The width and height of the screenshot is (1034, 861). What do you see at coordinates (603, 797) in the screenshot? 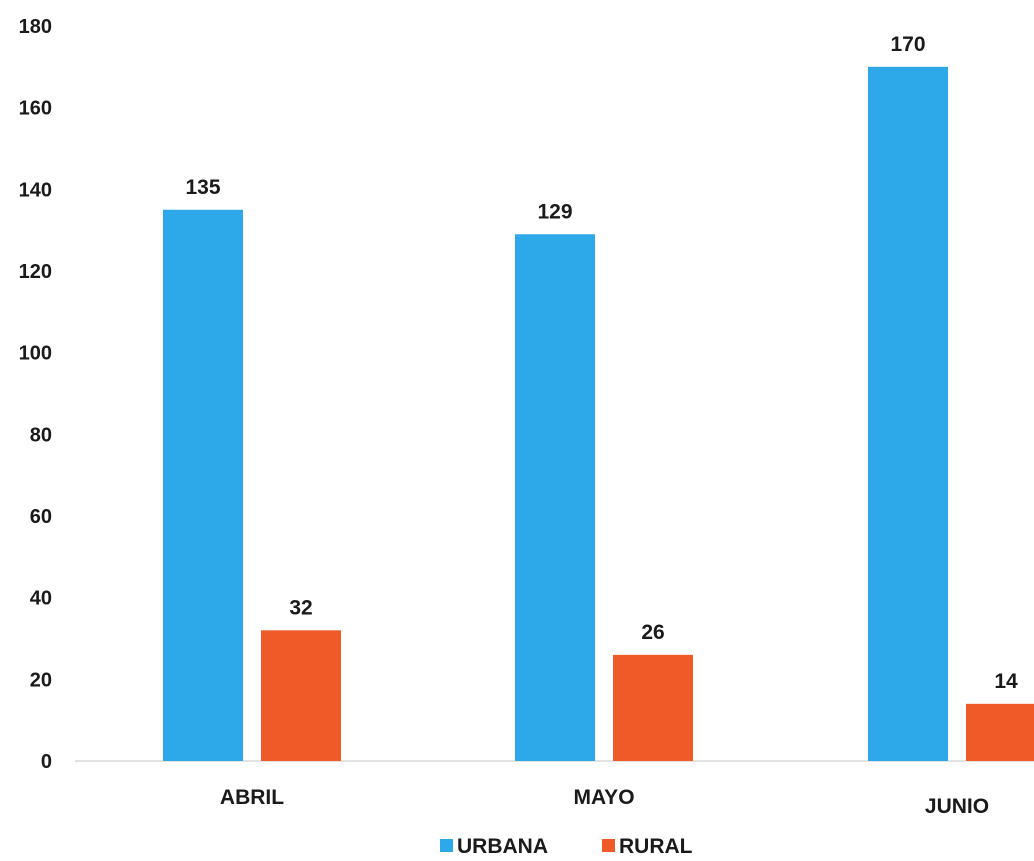
I see `x-category-label: MAYO` at bounding box center [603, 797].